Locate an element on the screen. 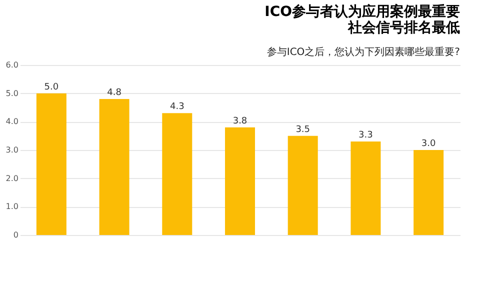 The width and height of the screenshot is (500, 300). data-label: 3.3 is located at coordinates (365, 135).